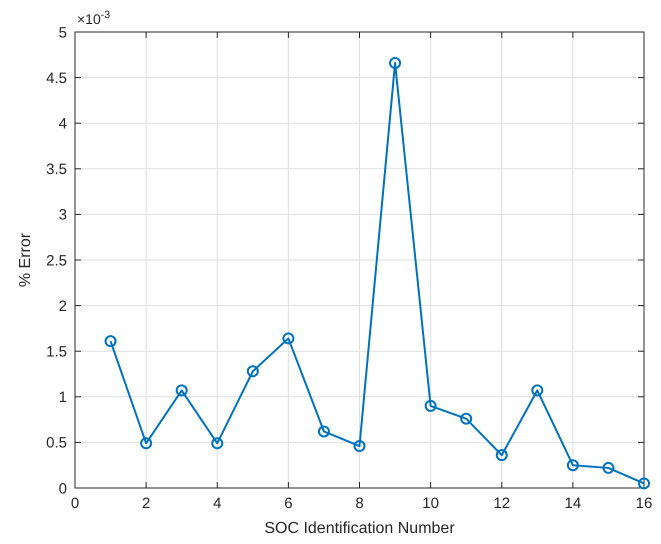 The width and height of the screenshot is (661, 544). I want to click on y-tick-label: 4, so click(62, 123).